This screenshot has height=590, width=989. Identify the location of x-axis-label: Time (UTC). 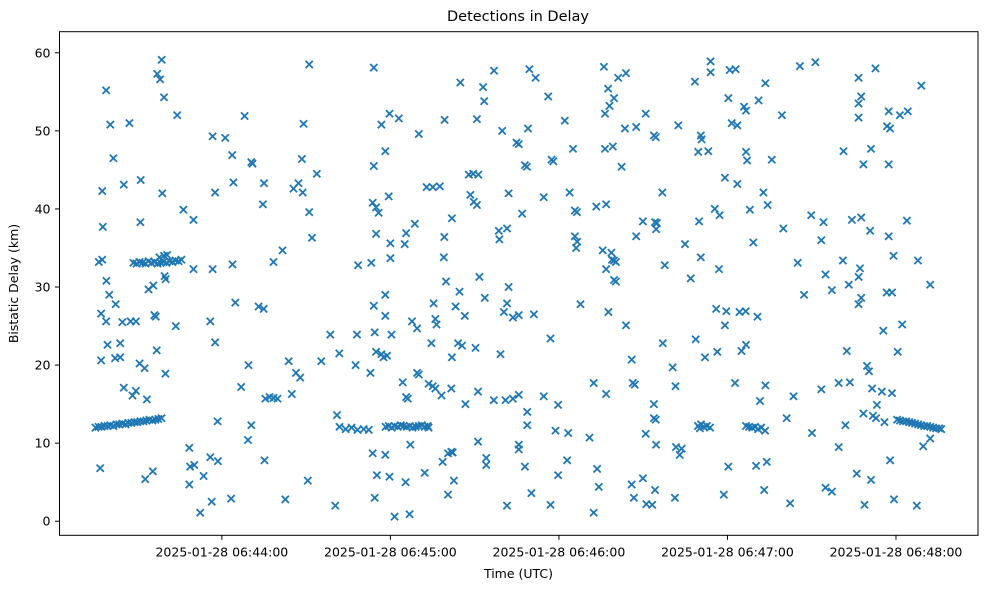
(518, 573).